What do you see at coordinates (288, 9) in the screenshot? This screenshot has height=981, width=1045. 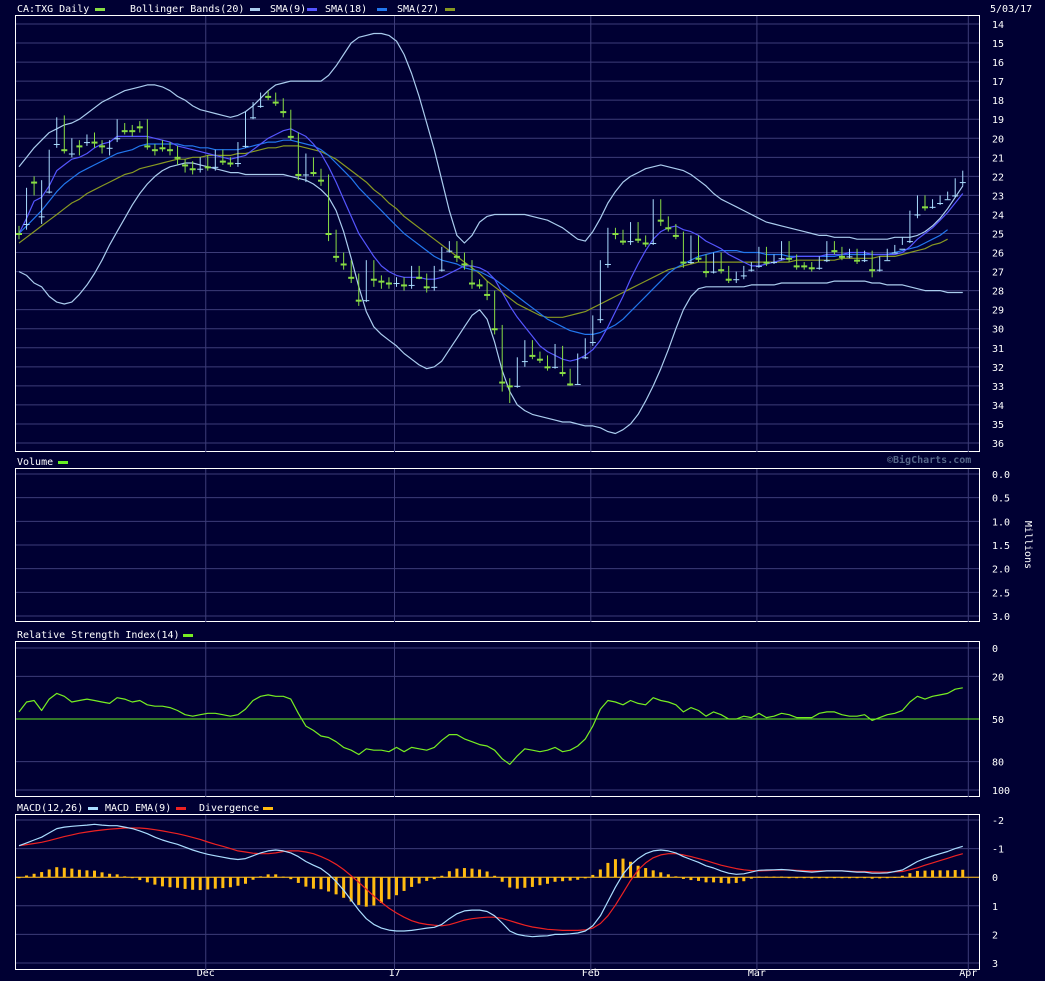 I see `sma9-label: SMA(9)` at bounding box center [288, 9].